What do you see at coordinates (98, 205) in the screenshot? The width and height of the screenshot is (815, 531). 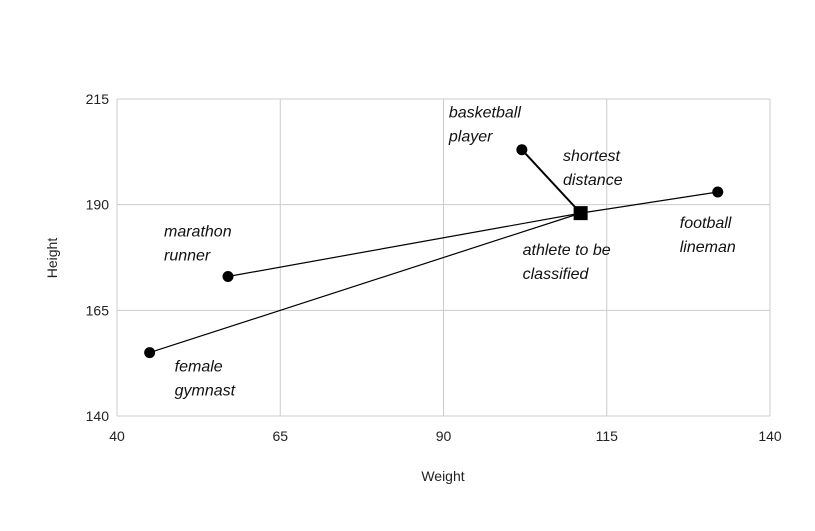 I see `y-tick-label: 190` at bounding box center [98, 205].